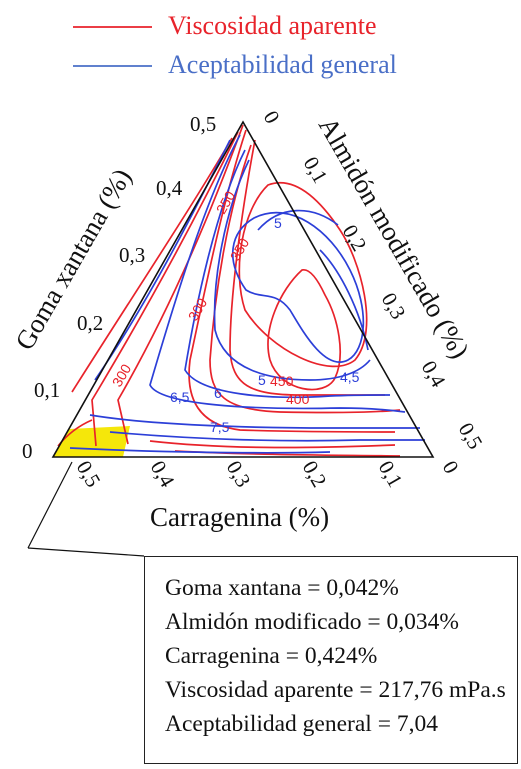  What do you see at coordinates (163, 474) in the screenshot?
I see `carragenina-tick: 0,4` at bounding box center [163, 474].